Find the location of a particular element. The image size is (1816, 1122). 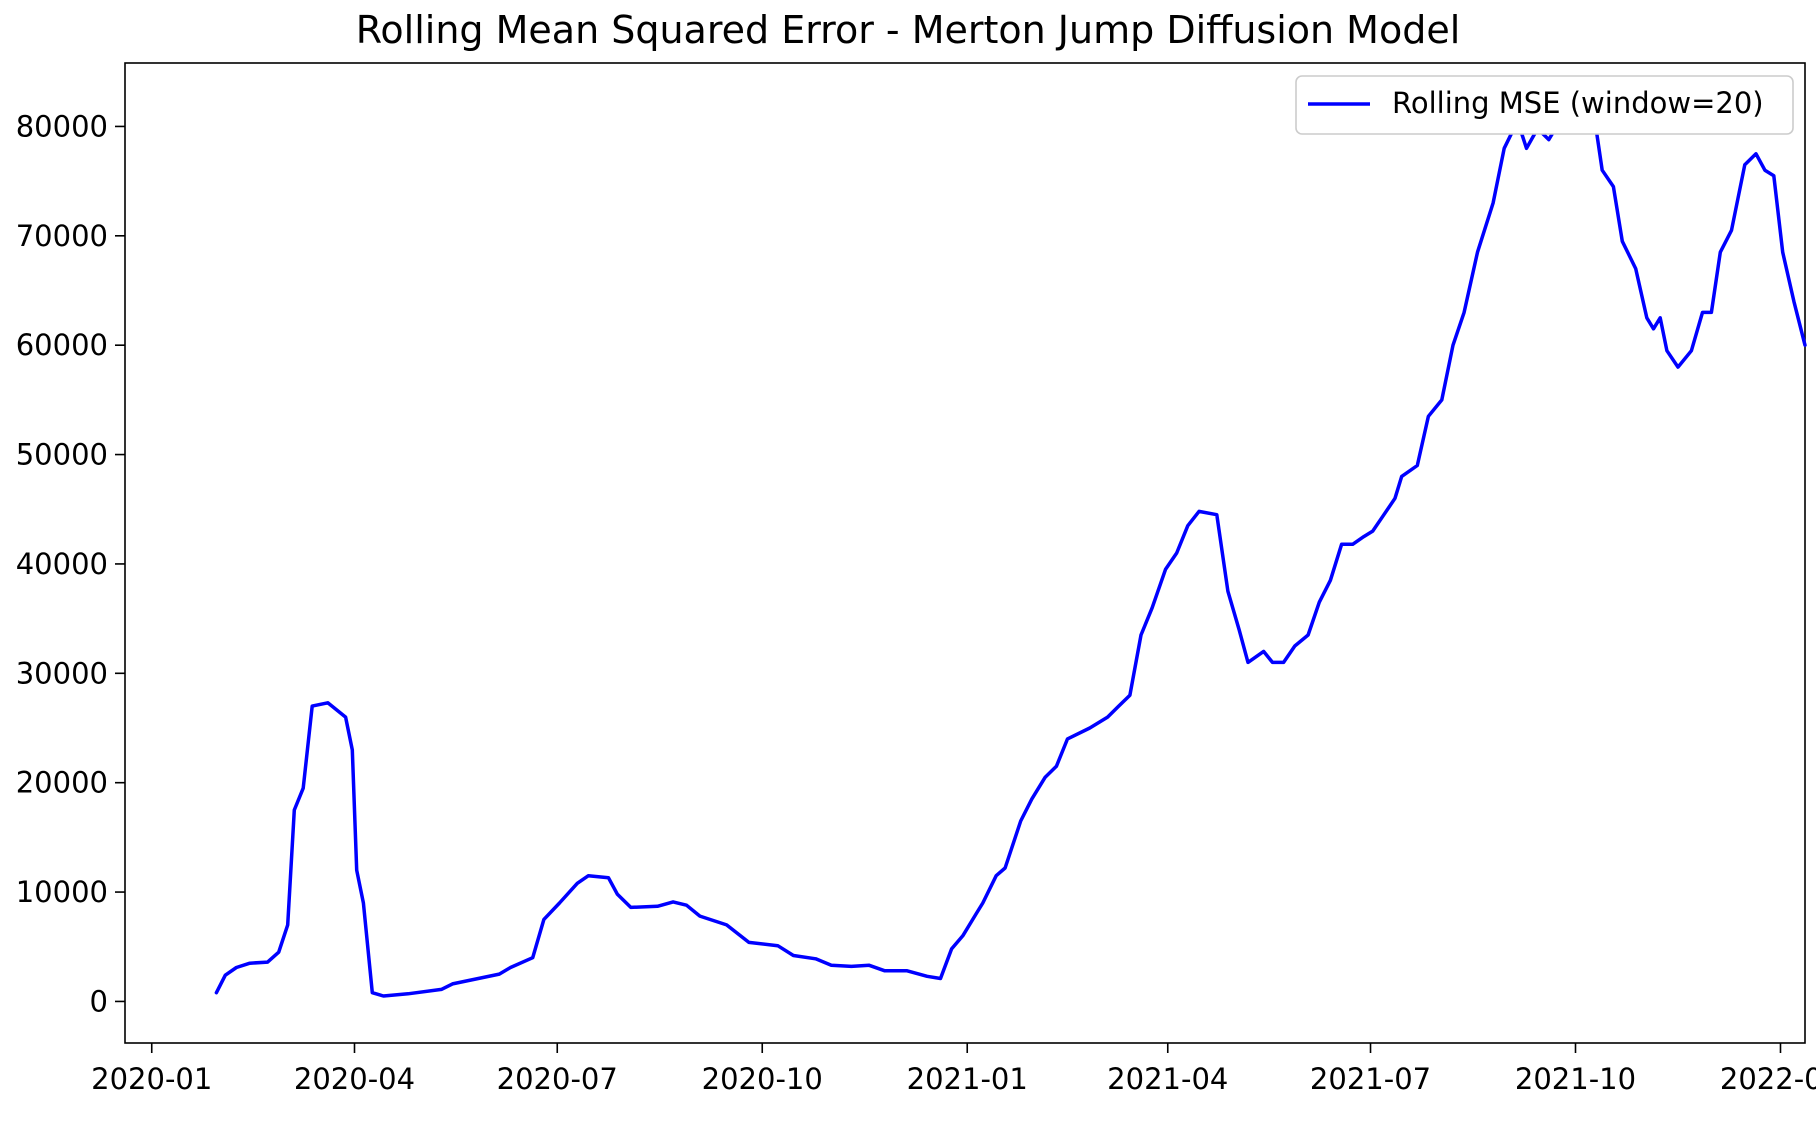

legend-box is located at coordinates (1544, 105).